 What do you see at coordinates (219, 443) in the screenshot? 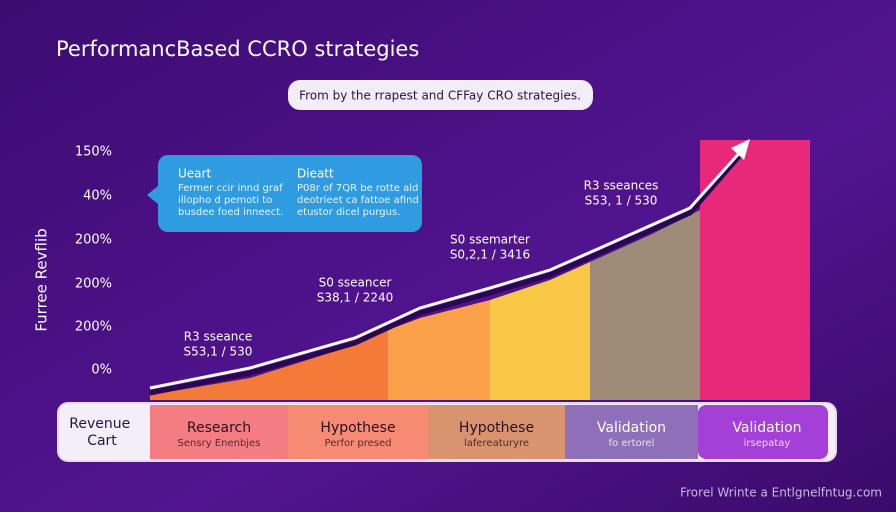
I see `stage-subtitle: Sensry Enenbjes` at bounding box center [219, 443].